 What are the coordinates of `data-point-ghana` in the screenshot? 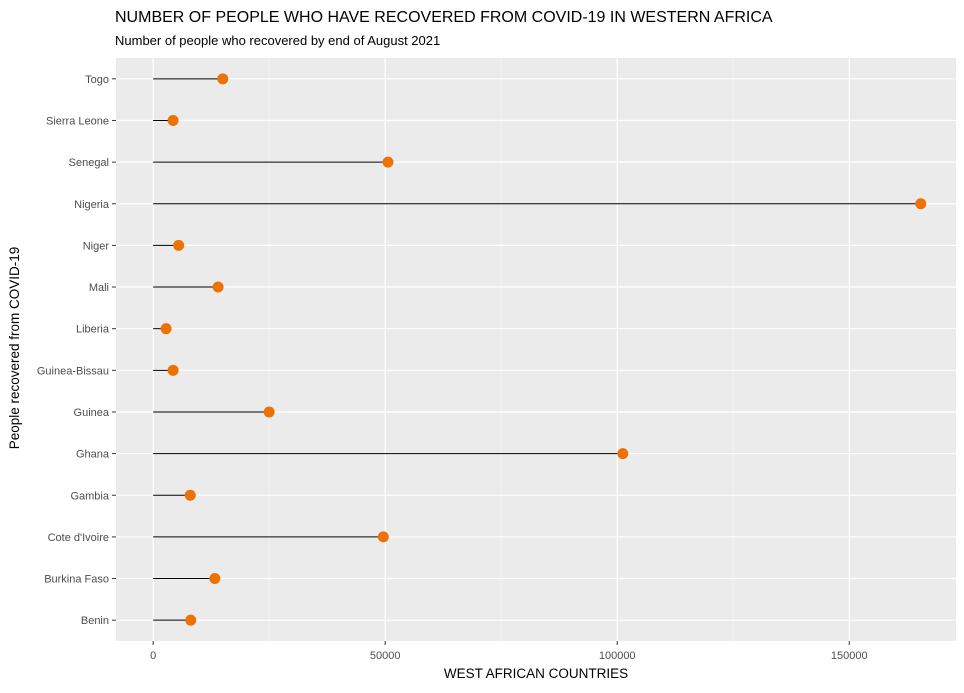 It's located at (623, 454).